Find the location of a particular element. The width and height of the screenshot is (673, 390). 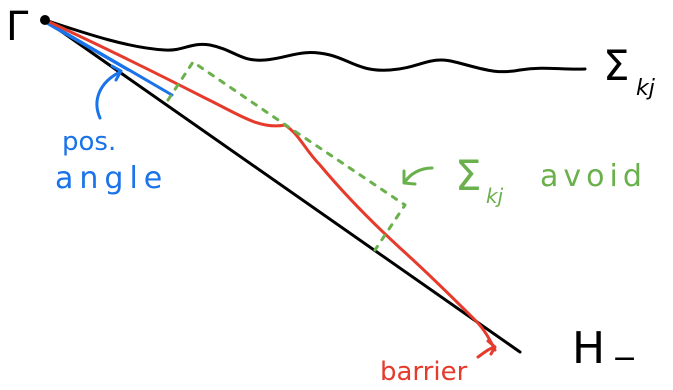

pos-angle-label-line1: pos. is located at coordinates (89, 142).